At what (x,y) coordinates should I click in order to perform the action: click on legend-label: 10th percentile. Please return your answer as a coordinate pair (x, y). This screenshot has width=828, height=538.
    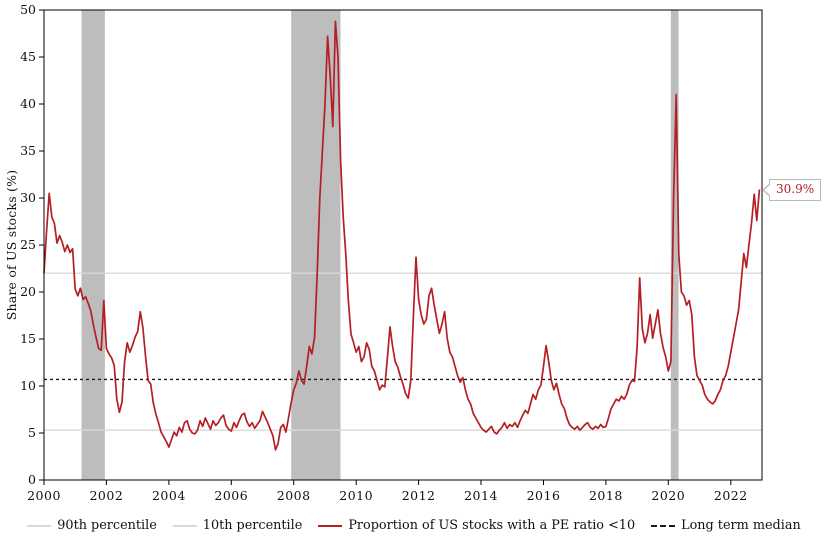
    Looking at the image, I should click on (252, 525).